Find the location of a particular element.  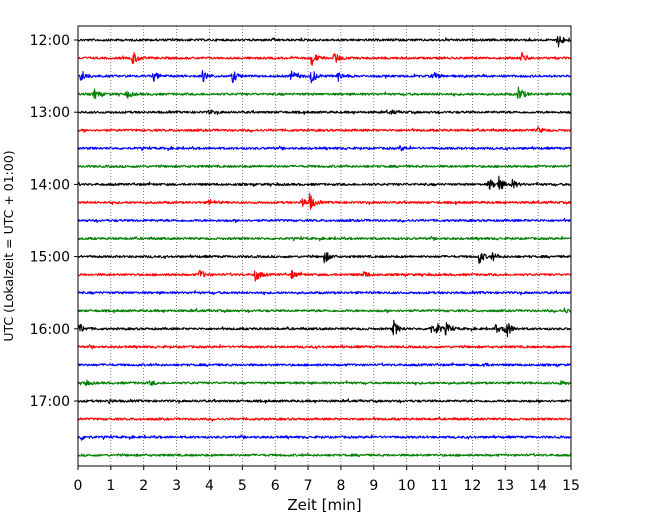

x-tick-label: 13 is located at coordinates (505, 486).